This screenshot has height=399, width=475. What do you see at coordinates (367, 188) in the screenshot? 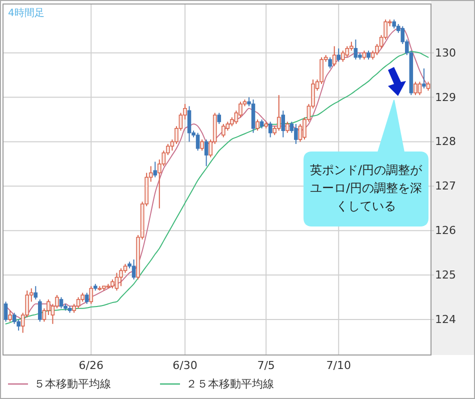
I see `annotation: 英ポンド/円の調整がユーロ/円の調整を深くしている` at bounding box center [367, 188].